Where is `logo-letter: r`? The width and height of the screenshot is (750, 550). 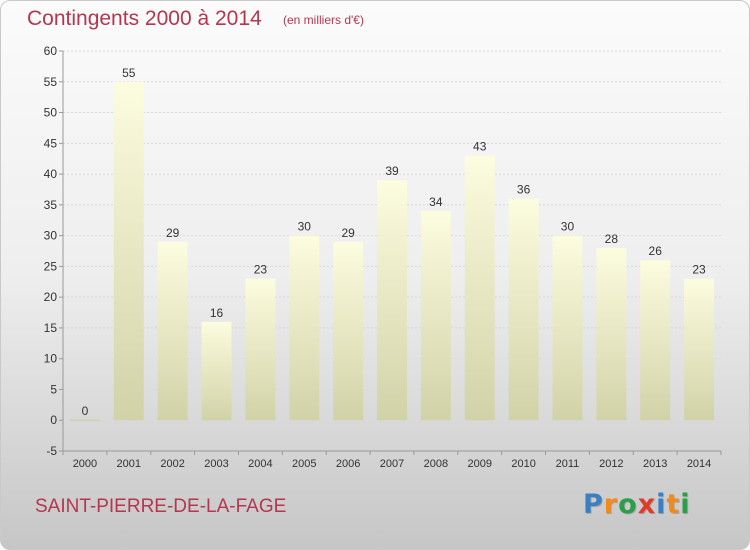 logo-letter: r is located at coordinates (611, 504).